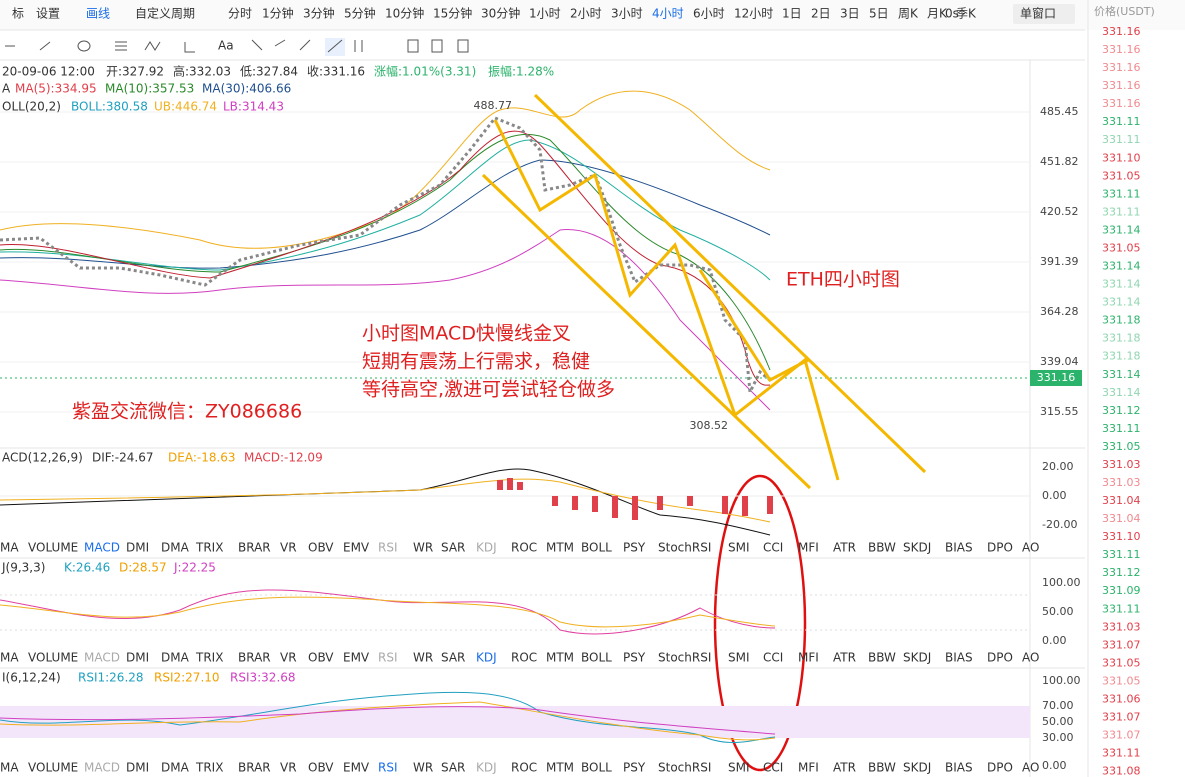 The width and height of the screenshot is (1185, 777). I want to click on interval-tab: 6小时, so click(709, 14).